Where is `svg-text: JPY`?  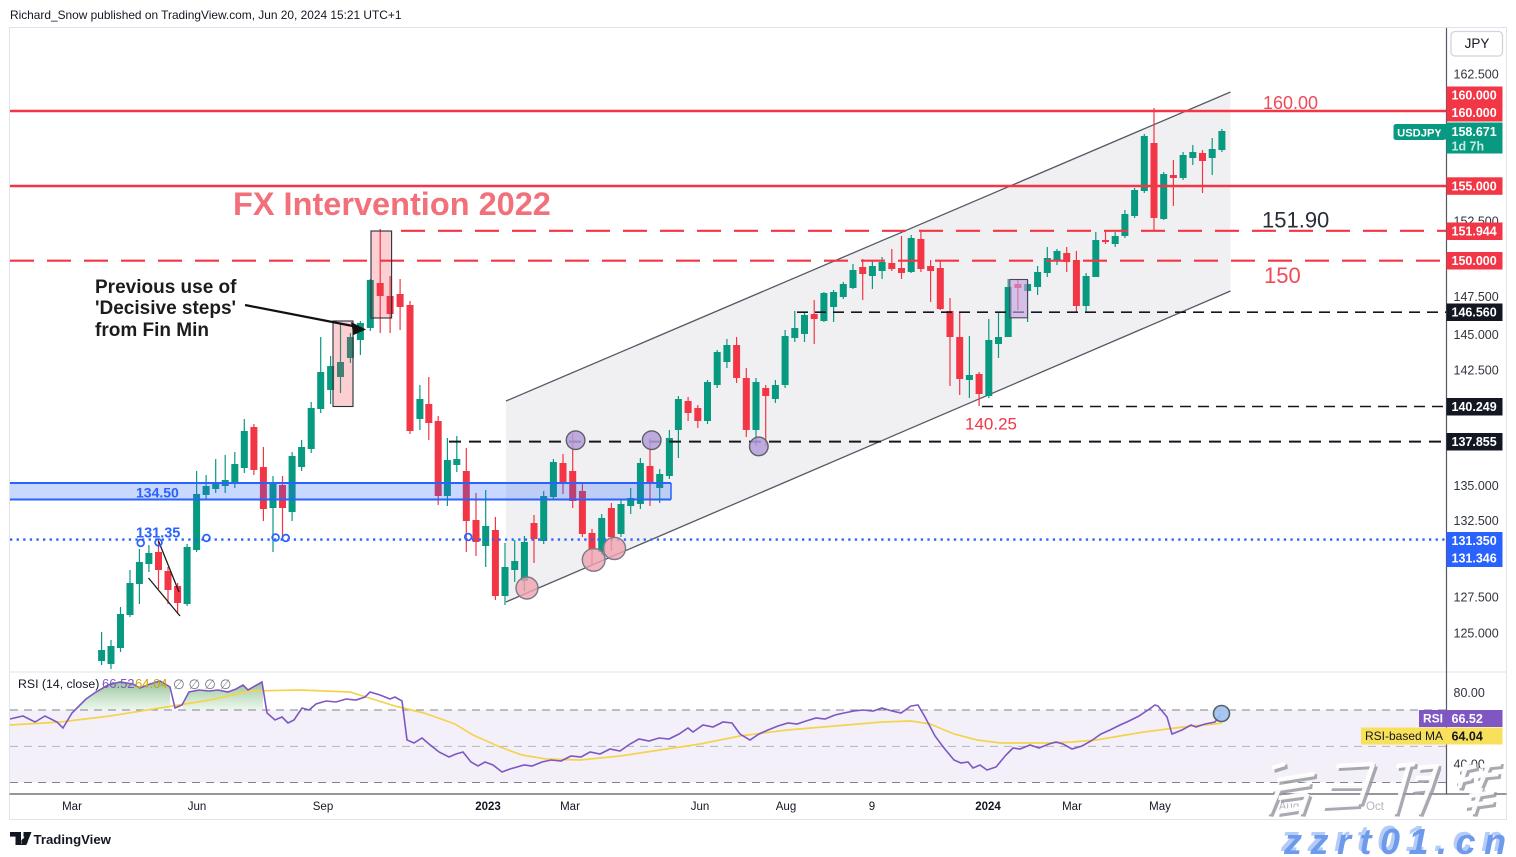
svg-text: JPY is located at coordinates (1477, 43).